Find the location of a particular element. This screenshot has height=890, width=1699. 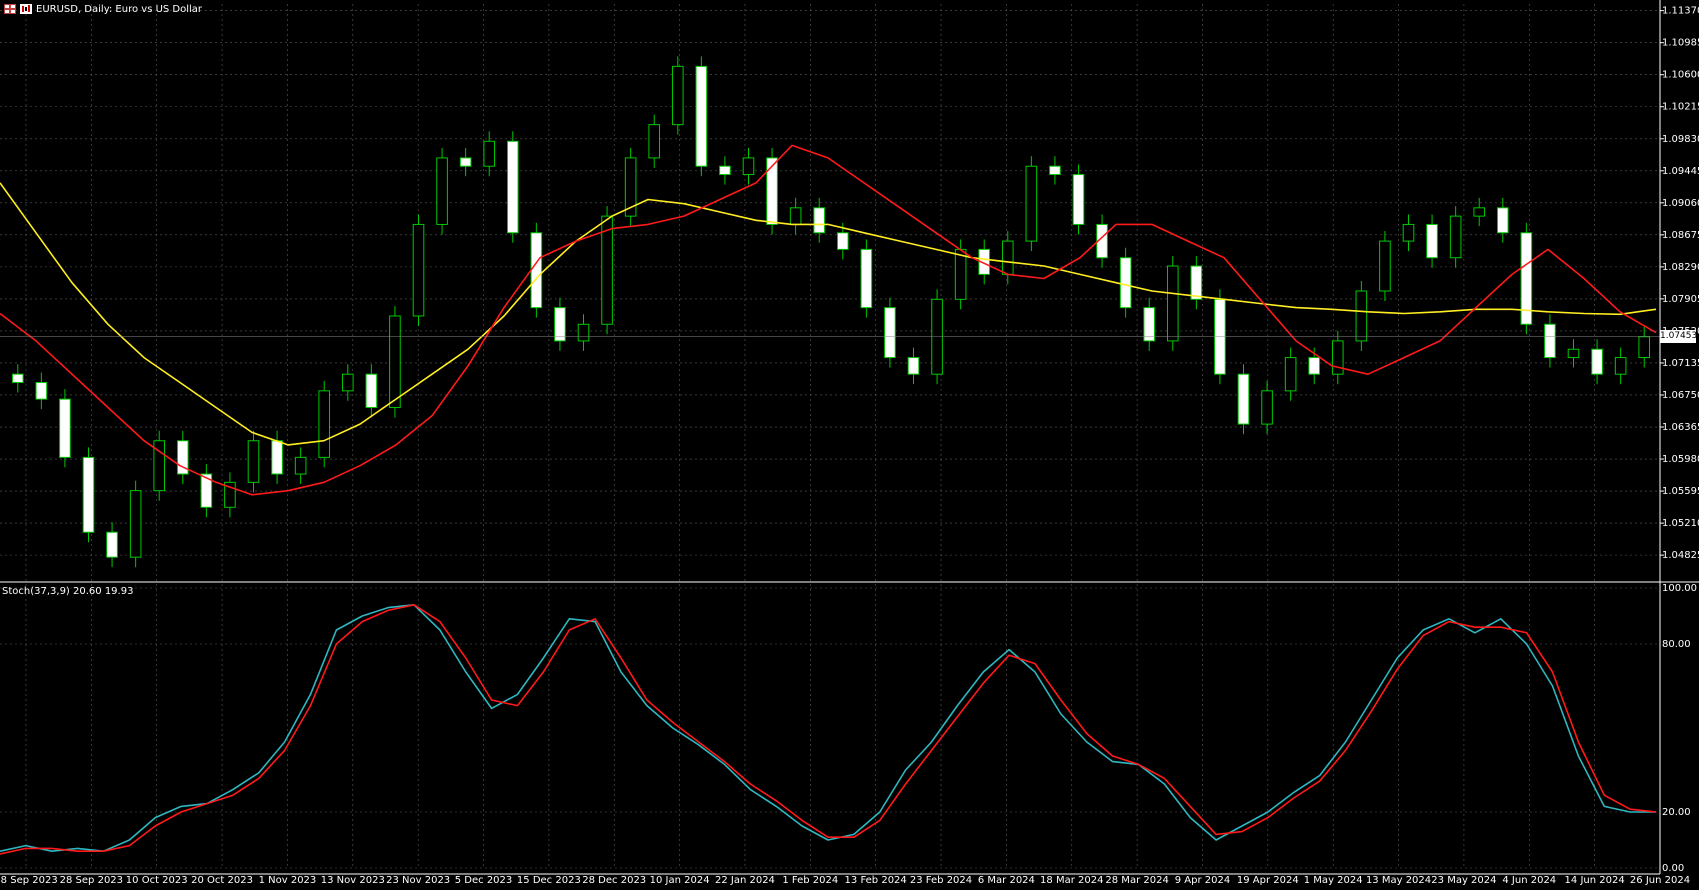

date-tick-label: 1 Feb 2024 is located at coordinates (810, 880).